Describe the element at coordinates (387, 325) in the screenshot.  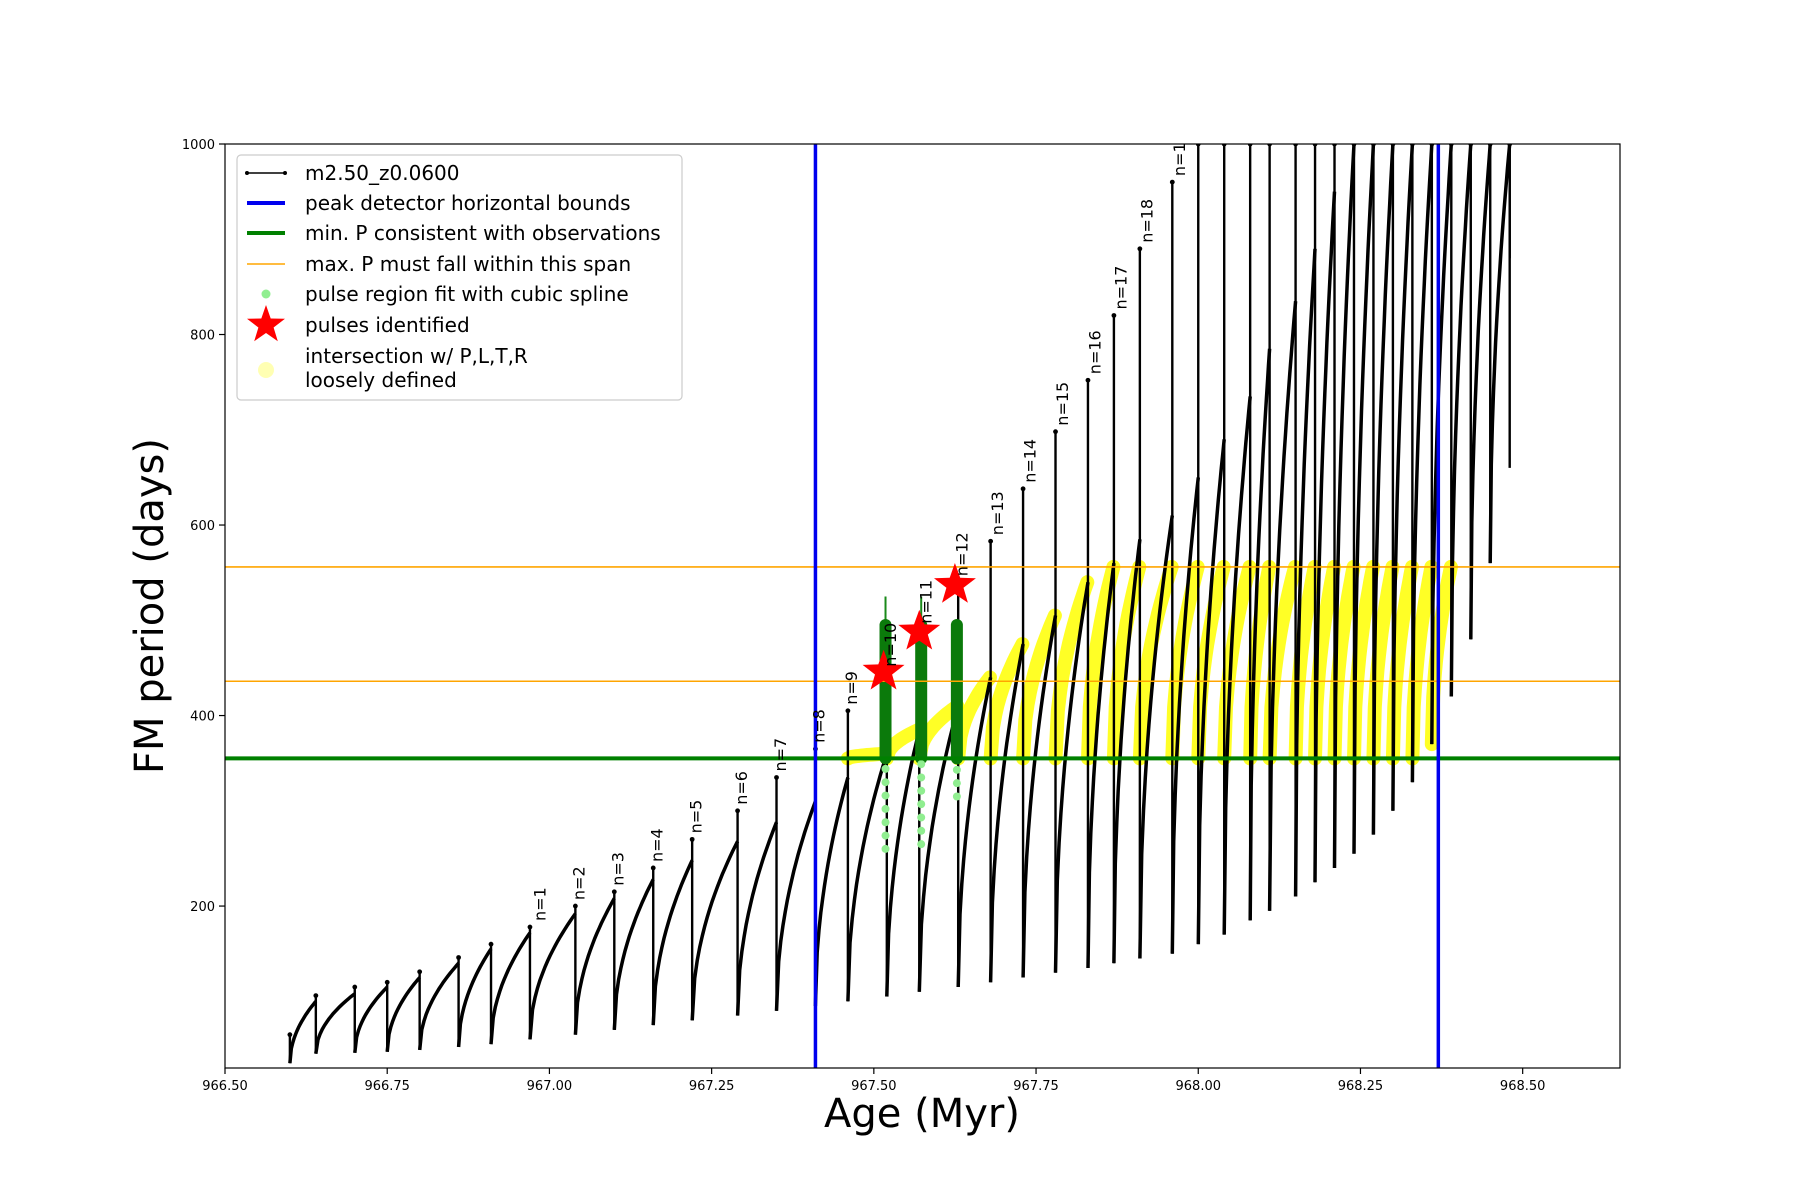
I see `legend-label: pulses identified` at that location.